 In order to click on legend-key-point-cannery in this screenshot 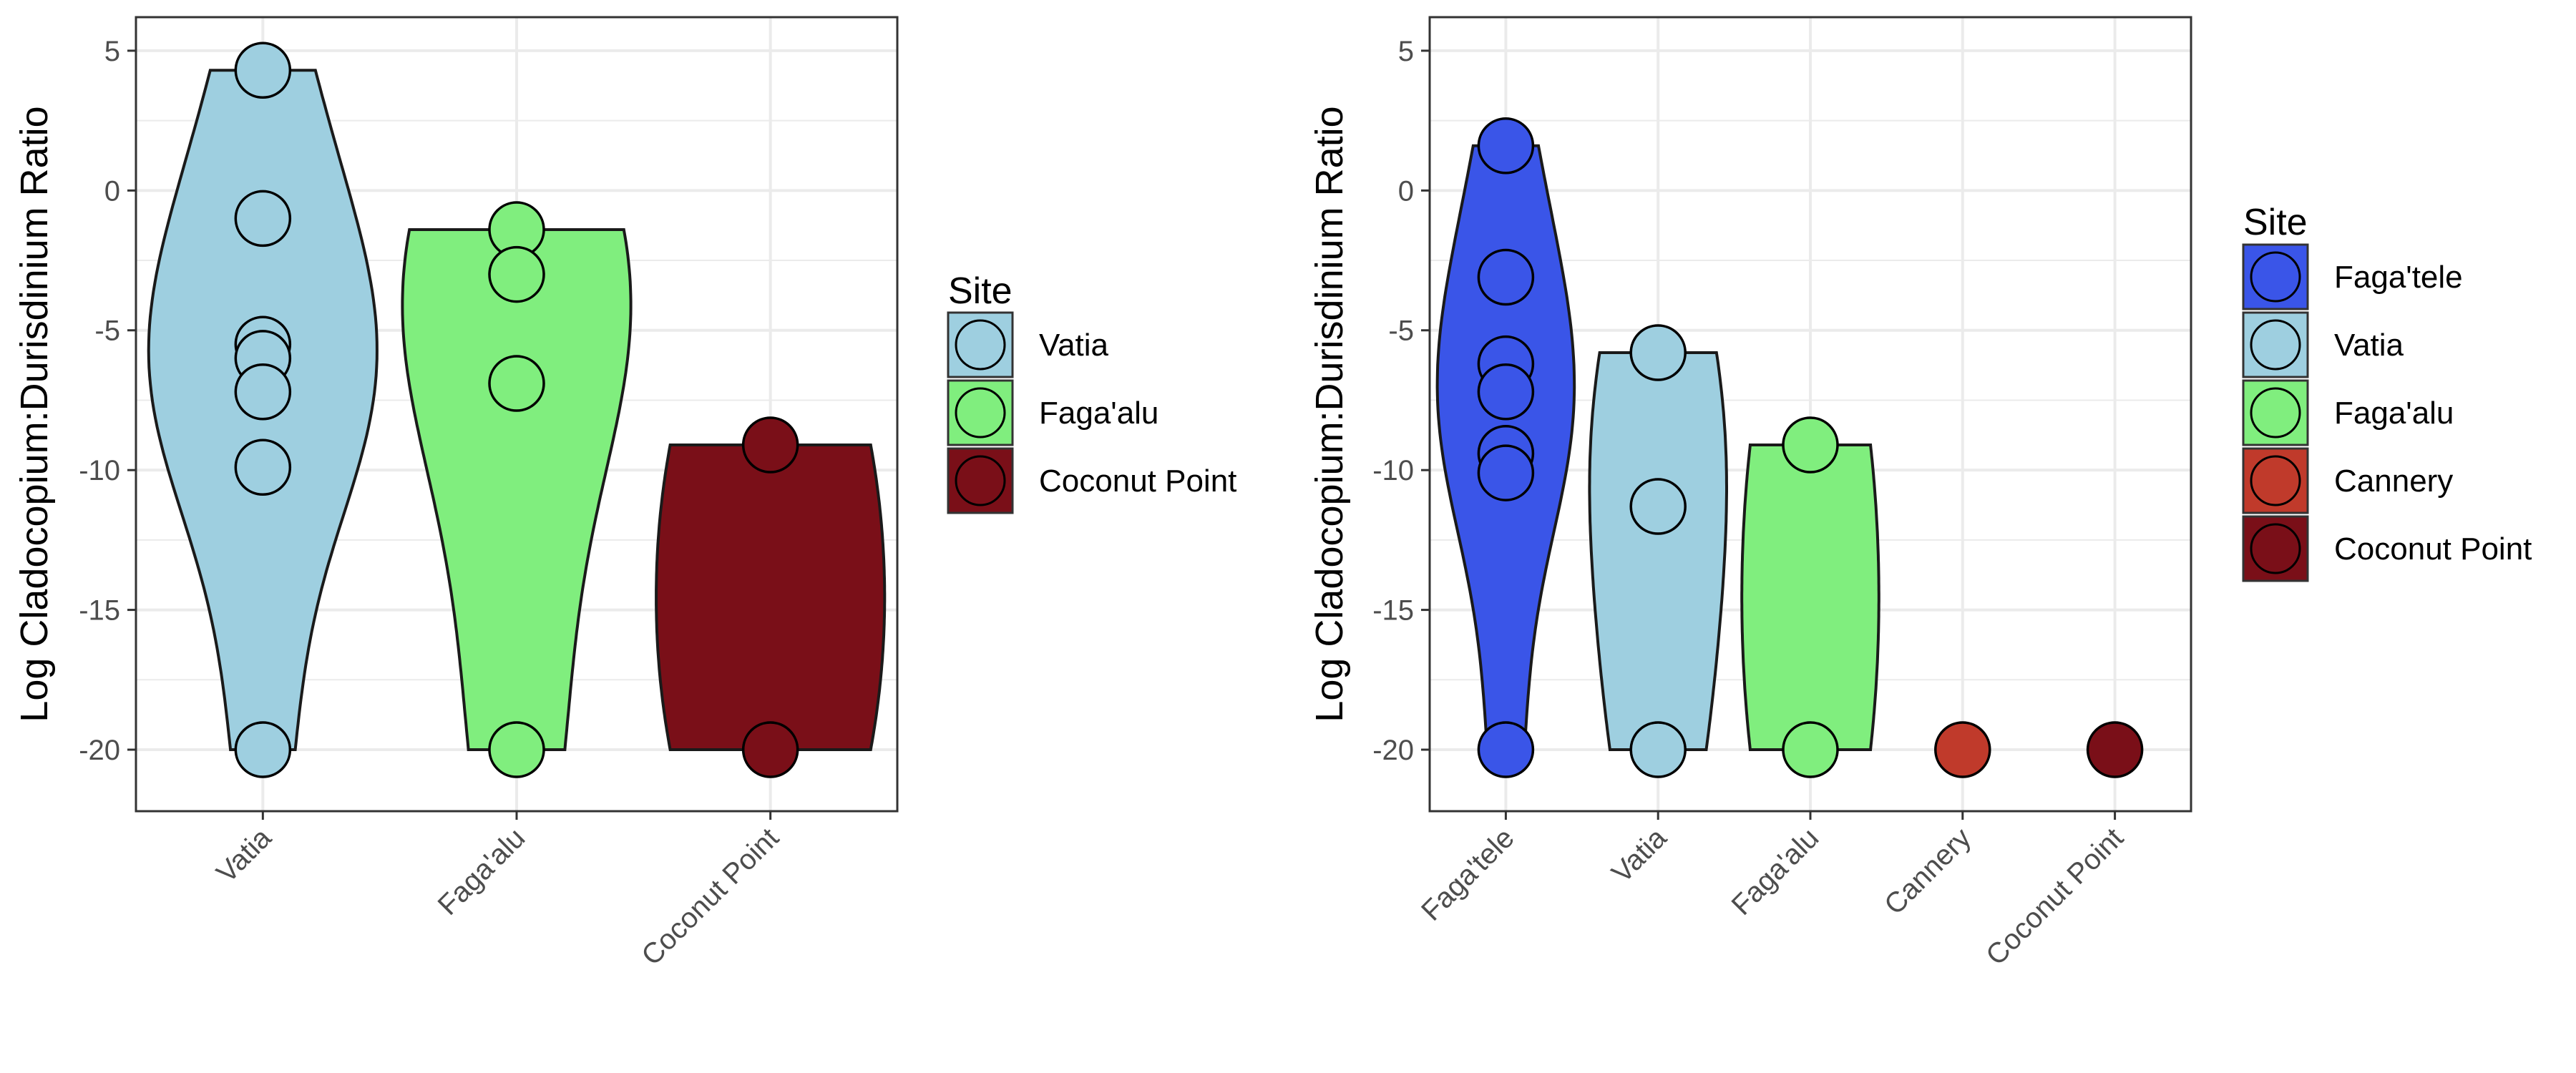, I will do `click(2275, 480)`.